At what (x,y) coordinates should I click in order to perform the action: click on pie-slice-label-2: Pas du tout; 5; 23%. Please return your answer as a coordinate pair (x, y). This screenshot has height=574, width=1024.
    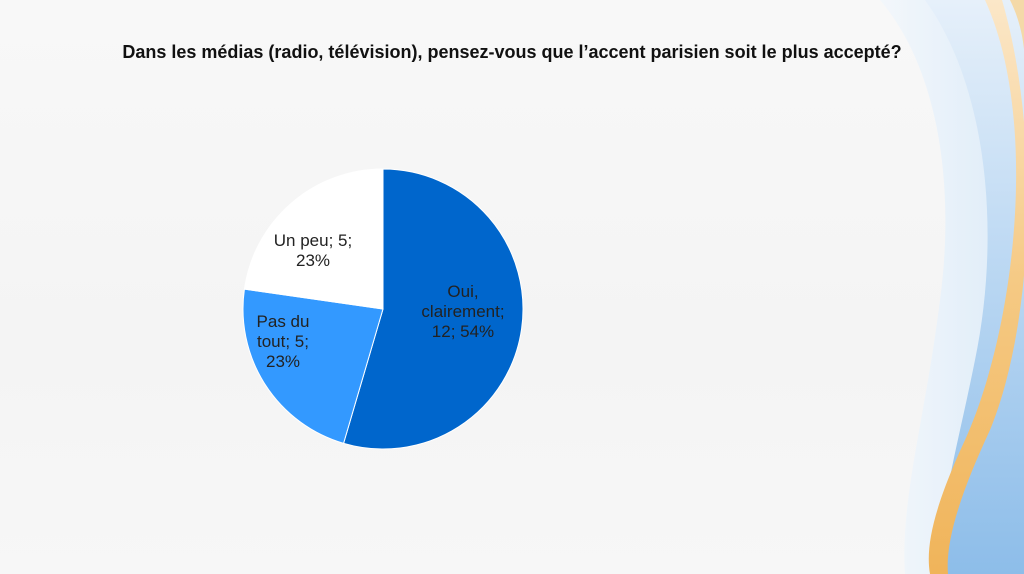
    Looking at the image, I should click on (283, 341).